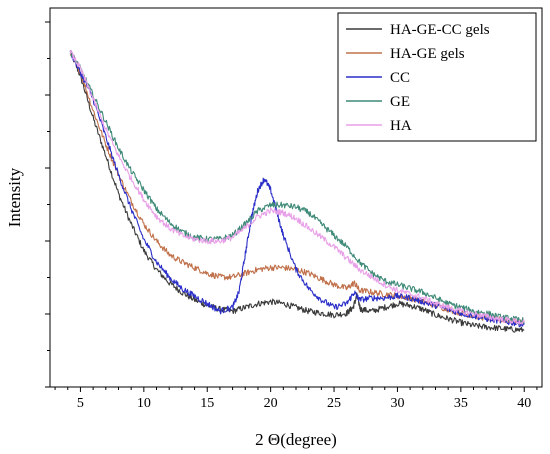  What do you see at coordinates (207, 403) in the screenshot?
I see `x-tick-label: 15` at bounding box center [207, 403].